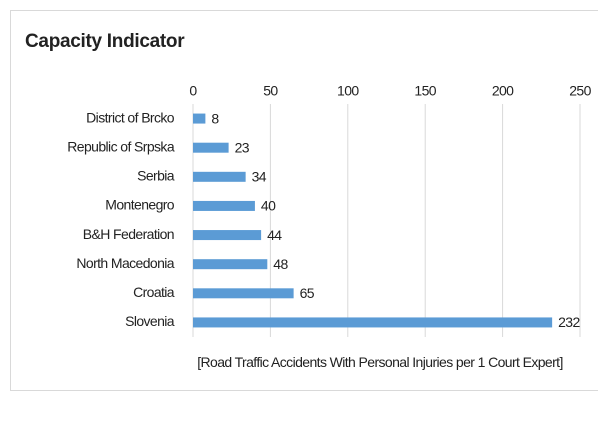 This screenshot has height=421, width=598. Describe the element at coordinates (580, 91) in the screenshot. I see `x-tick-label: 250` at that location.